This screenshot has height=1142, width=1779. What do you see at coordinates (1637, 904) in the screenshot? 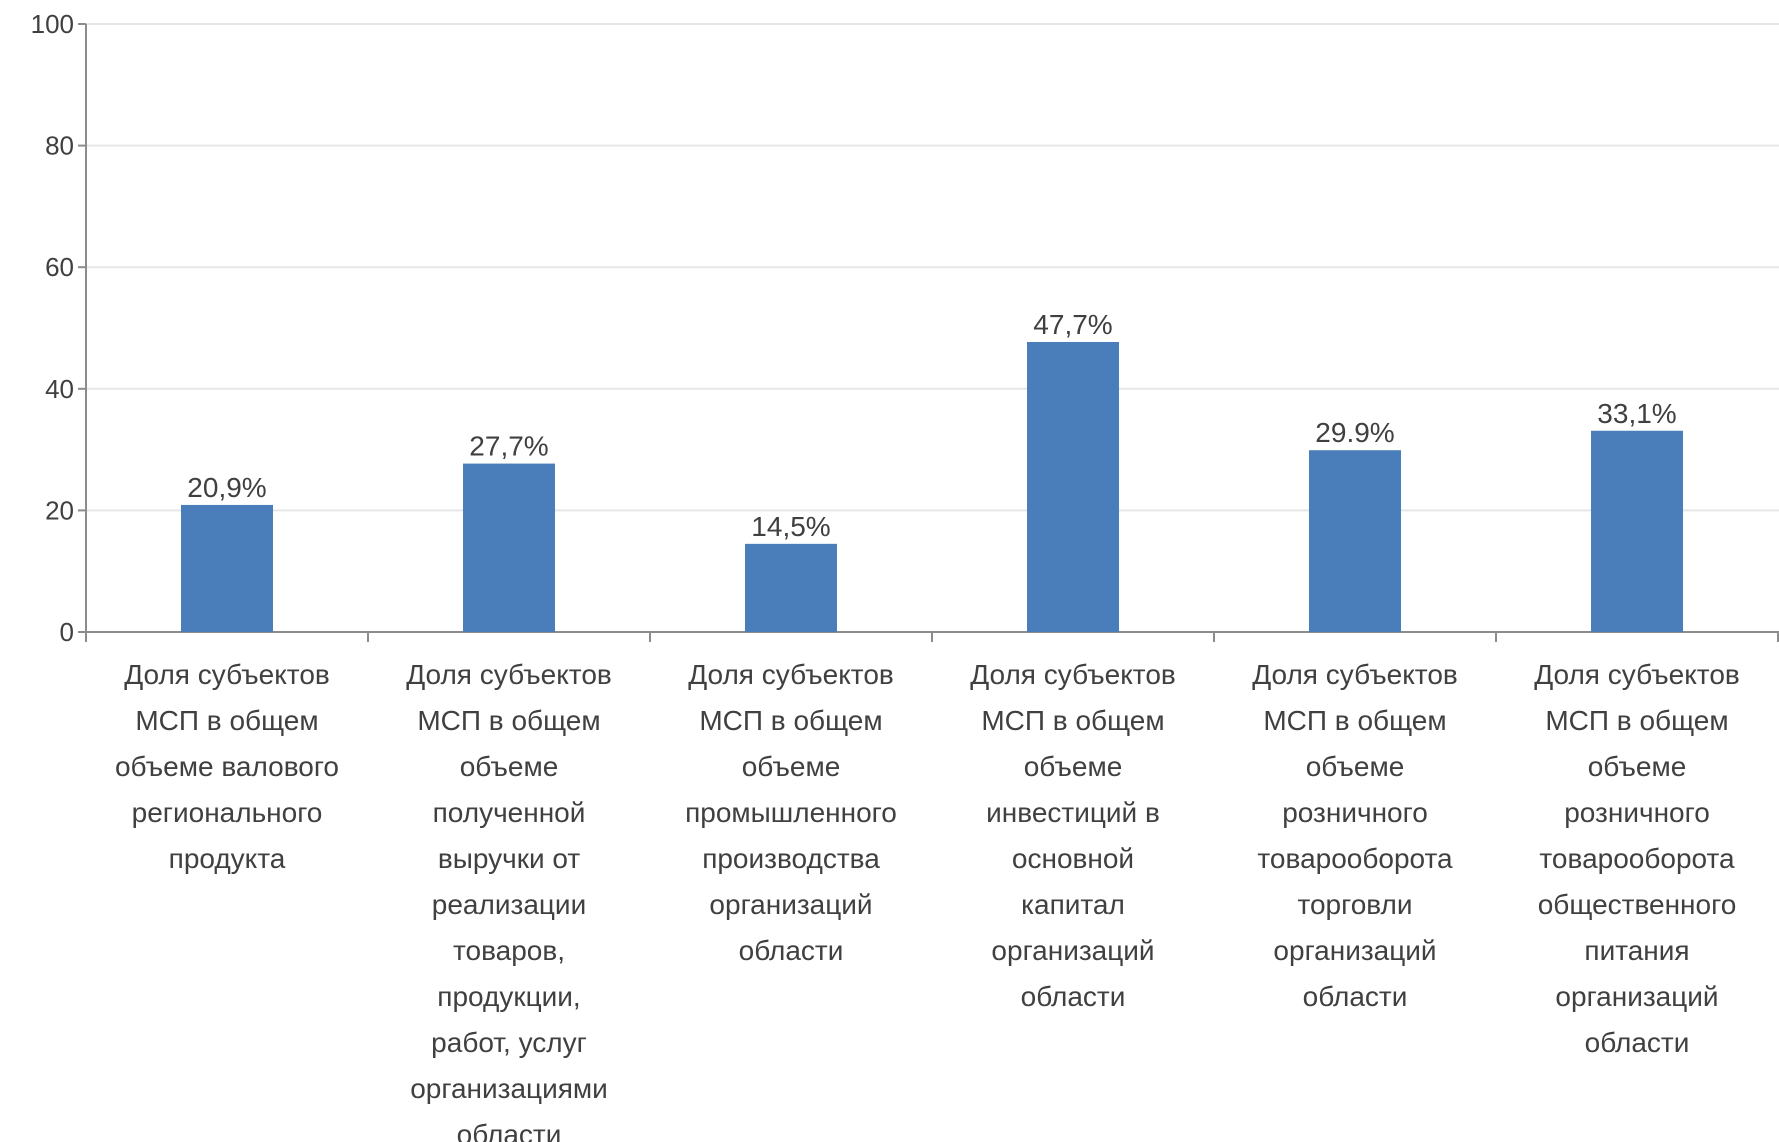
I see `category-label-line: общественного` at bounding box center [1637, 904].